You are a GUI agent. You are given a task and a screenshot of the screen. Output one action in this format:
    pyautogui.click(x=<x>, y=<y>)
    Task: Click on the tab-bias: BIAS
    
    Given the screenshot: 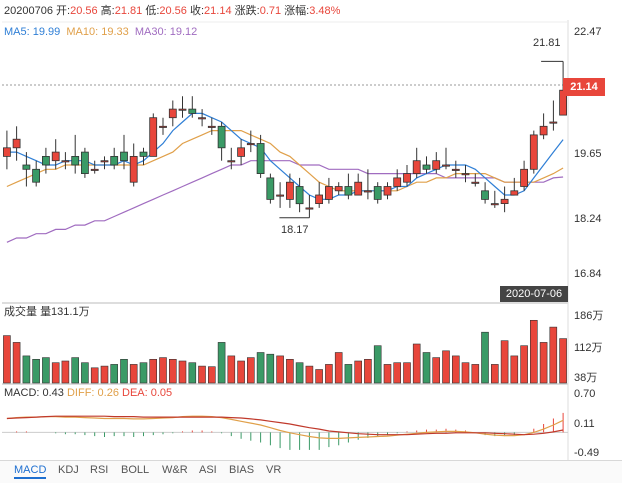 What is the action you would take?
    pyautogui.click(x=242, y=470)
    